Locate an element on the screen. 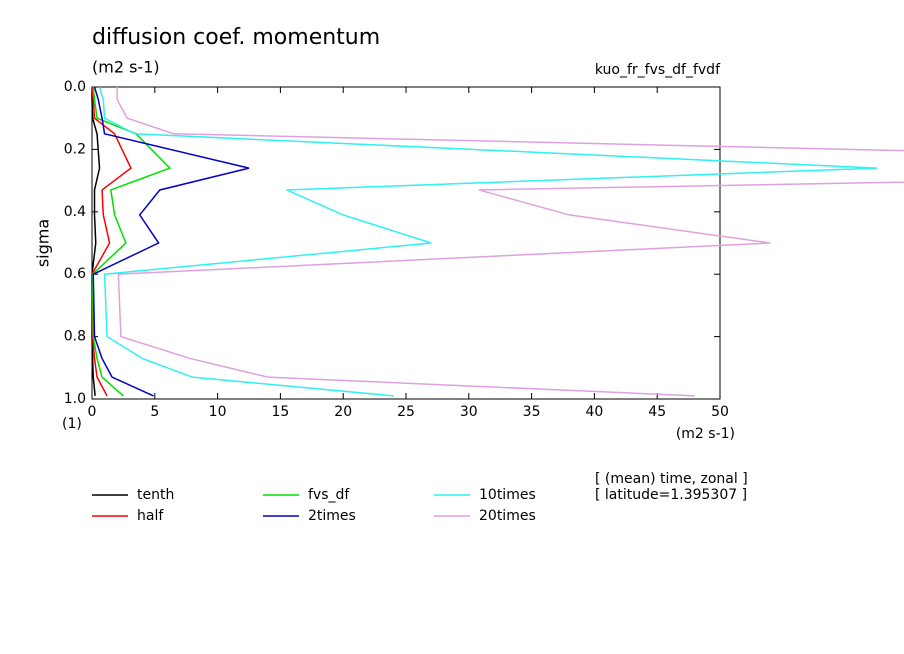 This screenshot has width=904, height=654. legend-label: 10times is located at coordinates (507, 495).